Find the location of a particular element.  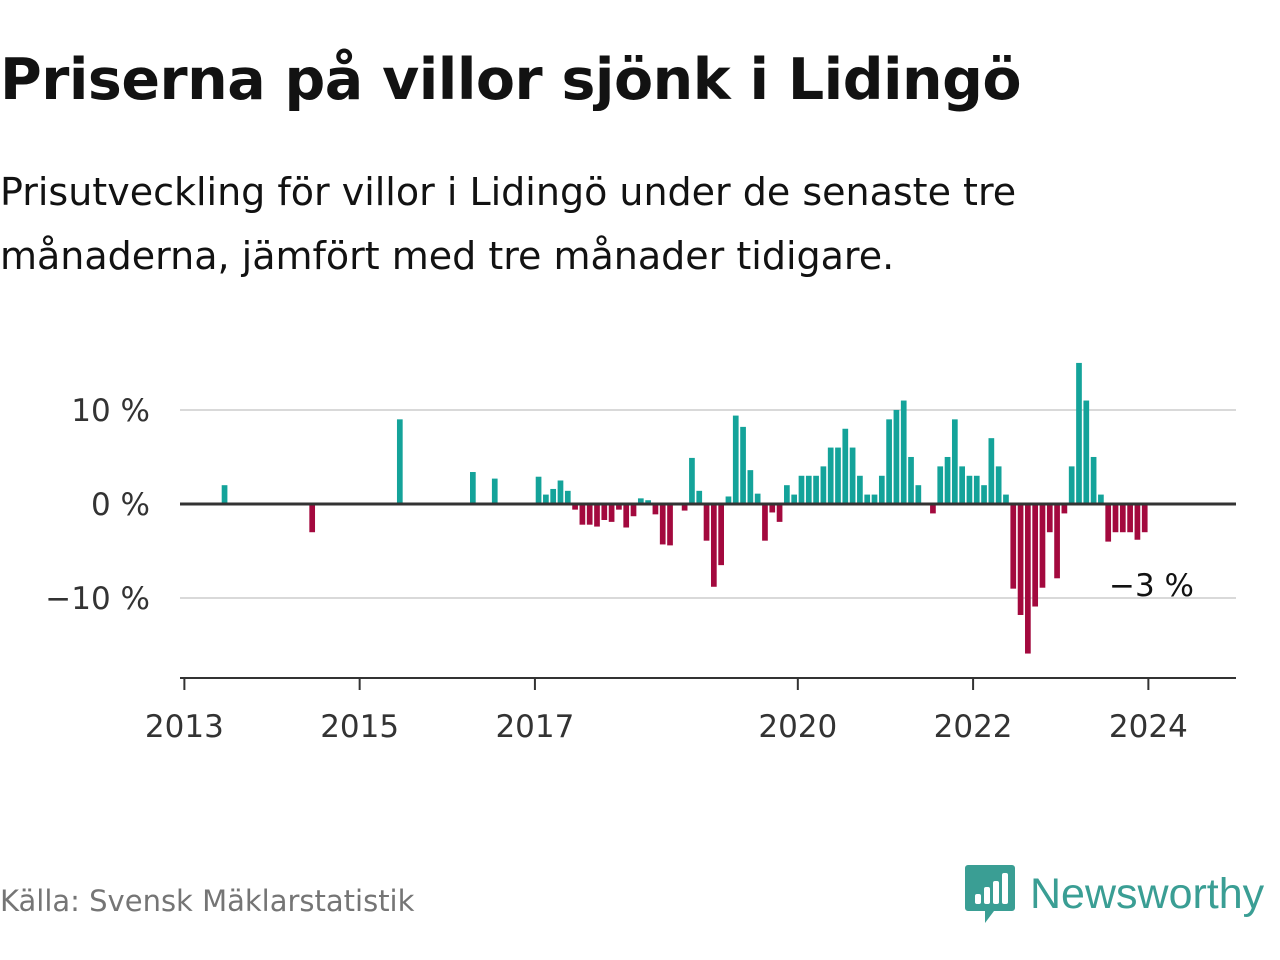

x-tick-label: 2024 is located at coordinates (1148, 727).